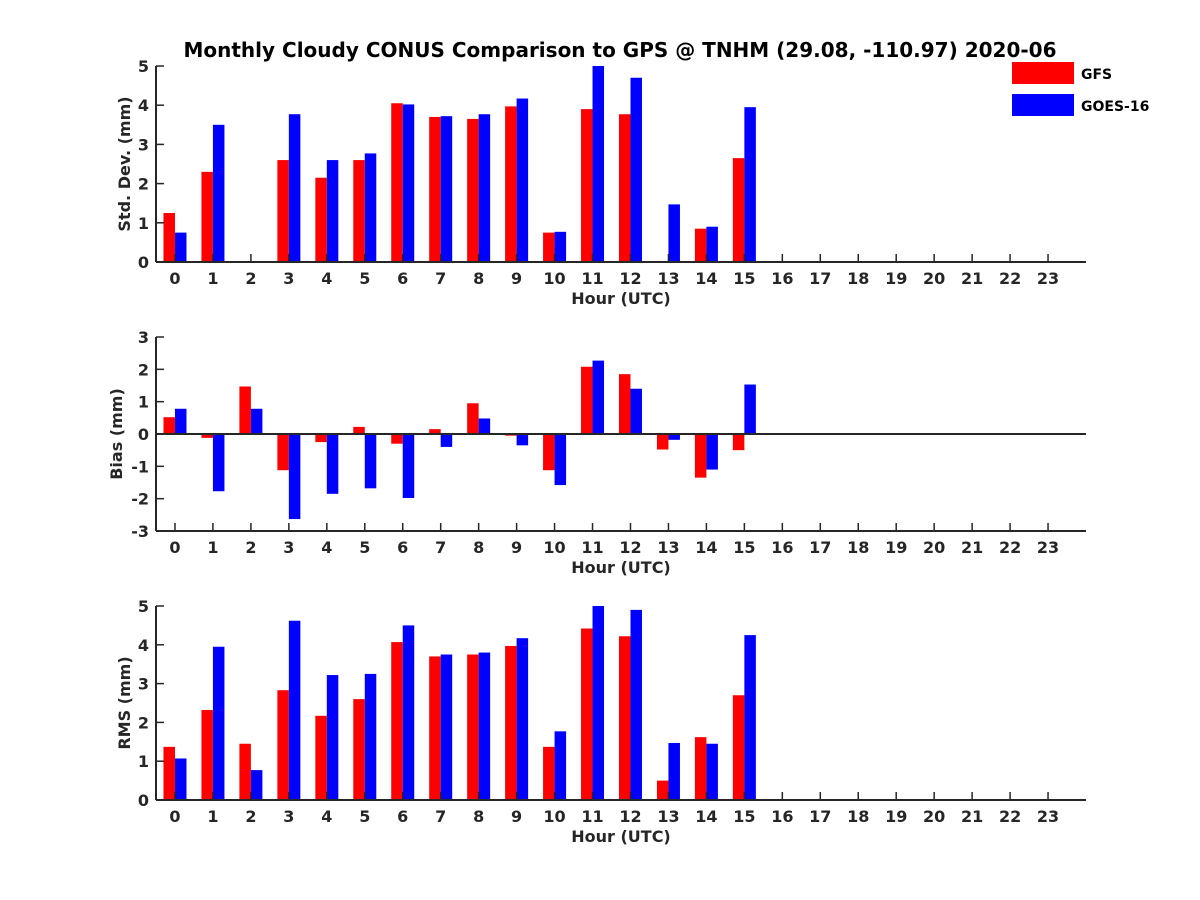  What do you see at coordinates (782, 278) in the screenshot?
I see `std-dev-x-tick-label: 16` at bounding box center [782, 278].